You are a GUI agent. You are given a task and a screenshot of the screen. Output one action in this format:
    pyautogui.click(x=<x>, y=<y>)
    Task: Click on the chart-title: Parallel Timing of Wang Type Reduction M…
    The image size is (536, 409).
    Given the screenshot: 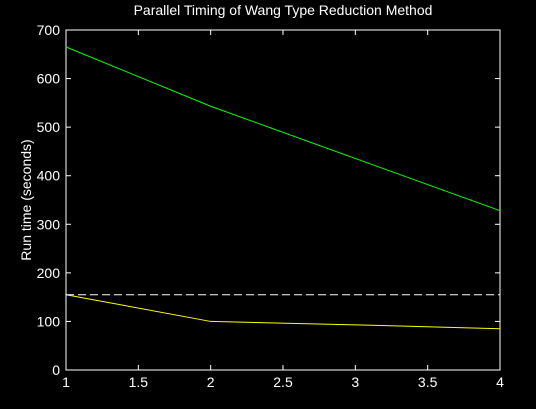 What is the action you would take?
    pyautogui.click(x=283, y=10)
    